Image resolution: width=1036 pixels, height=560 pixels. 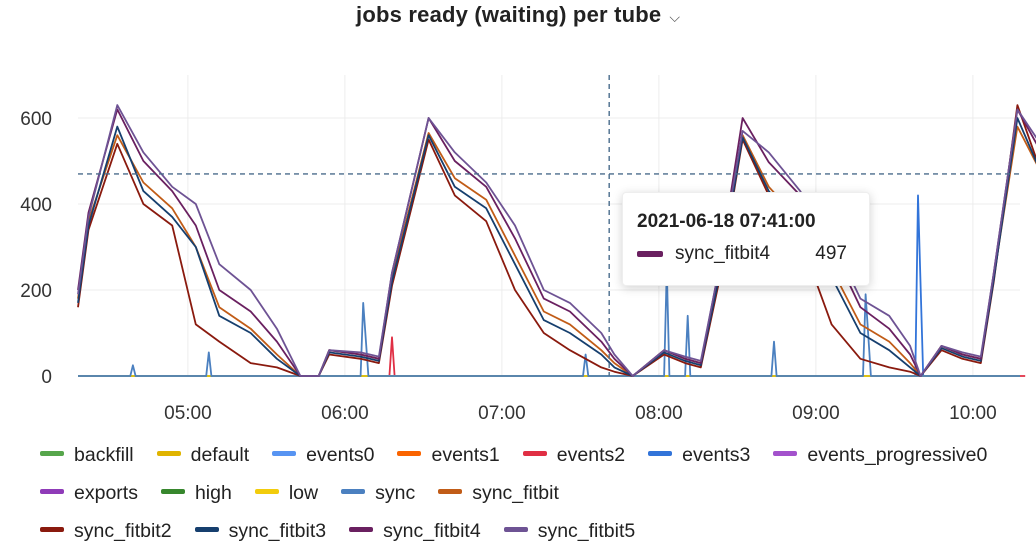 I want to click on tooltip-value: 497, so click(x=831, y=253).